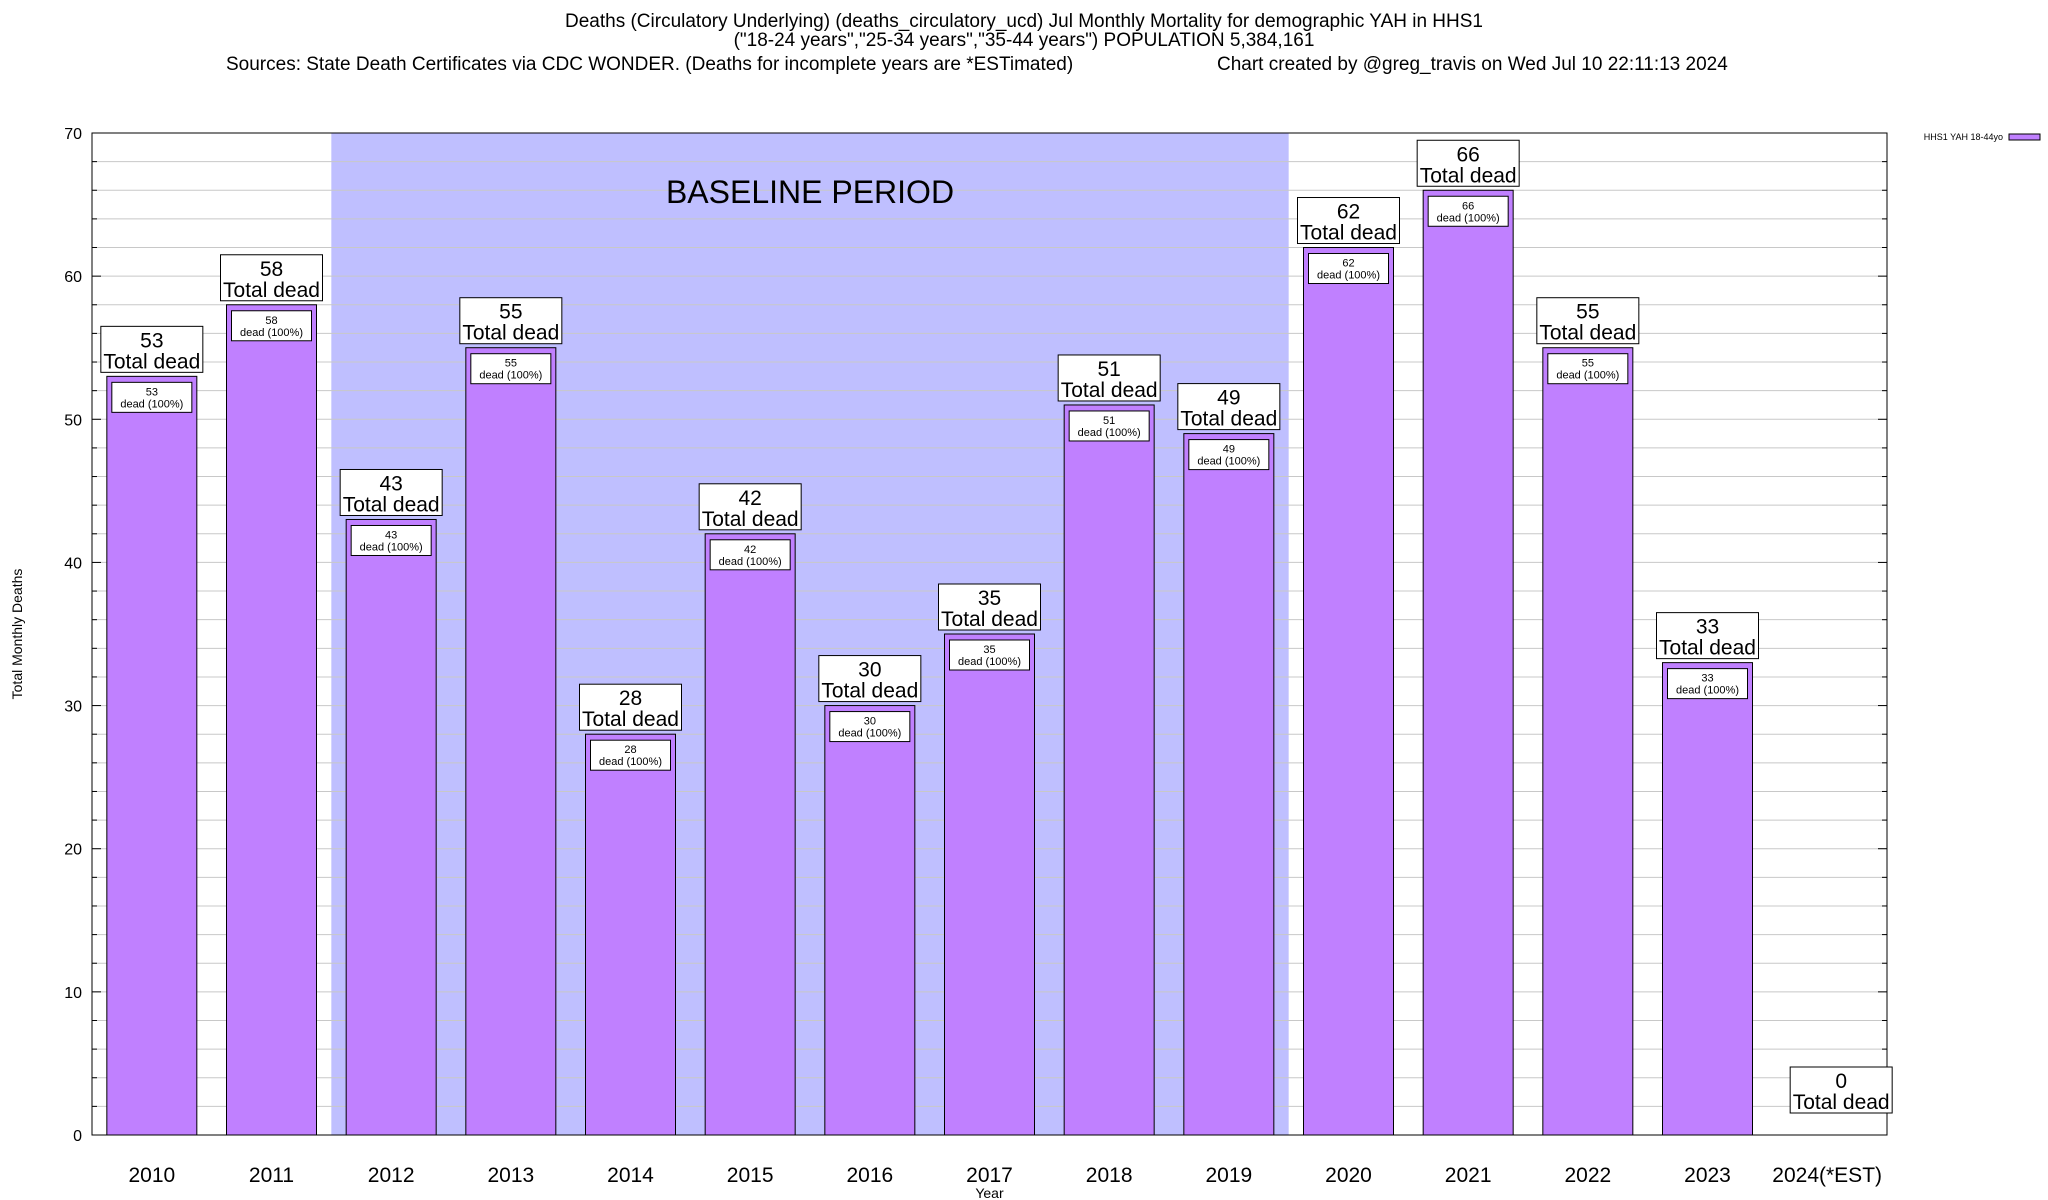 The height and width of the screenshot is (1200, 2048). I want to click on x-tick-label: 2015, so click(750, 1175).